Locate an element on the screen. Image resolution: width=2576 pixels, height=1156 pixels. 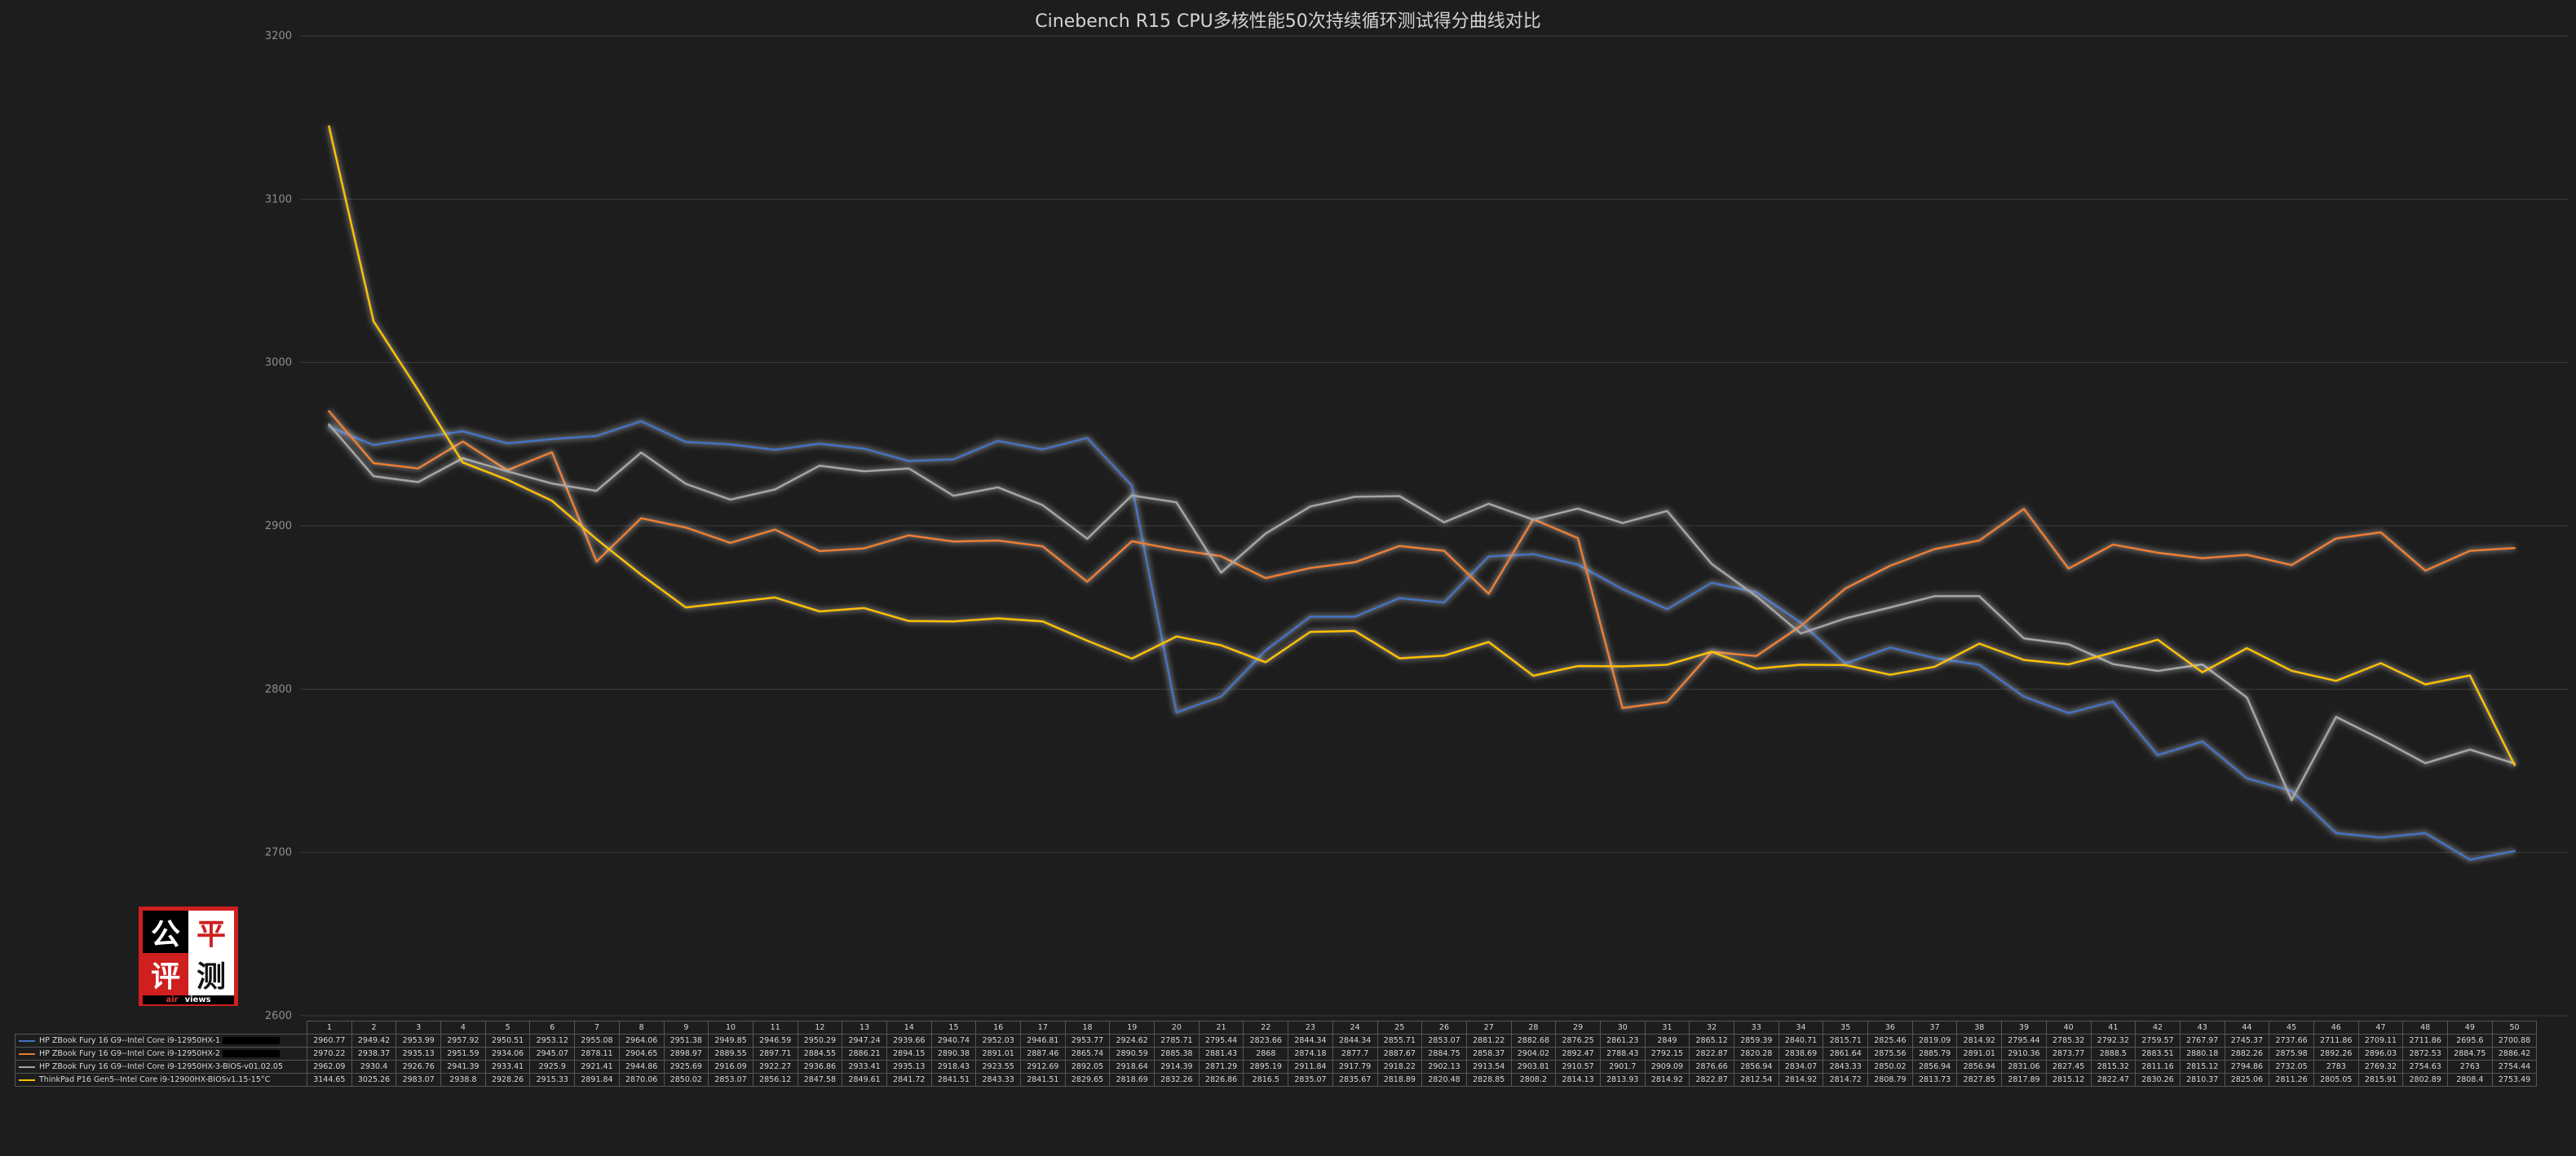
x-header-cell: 18 is located at coordinates (1087, 1028).